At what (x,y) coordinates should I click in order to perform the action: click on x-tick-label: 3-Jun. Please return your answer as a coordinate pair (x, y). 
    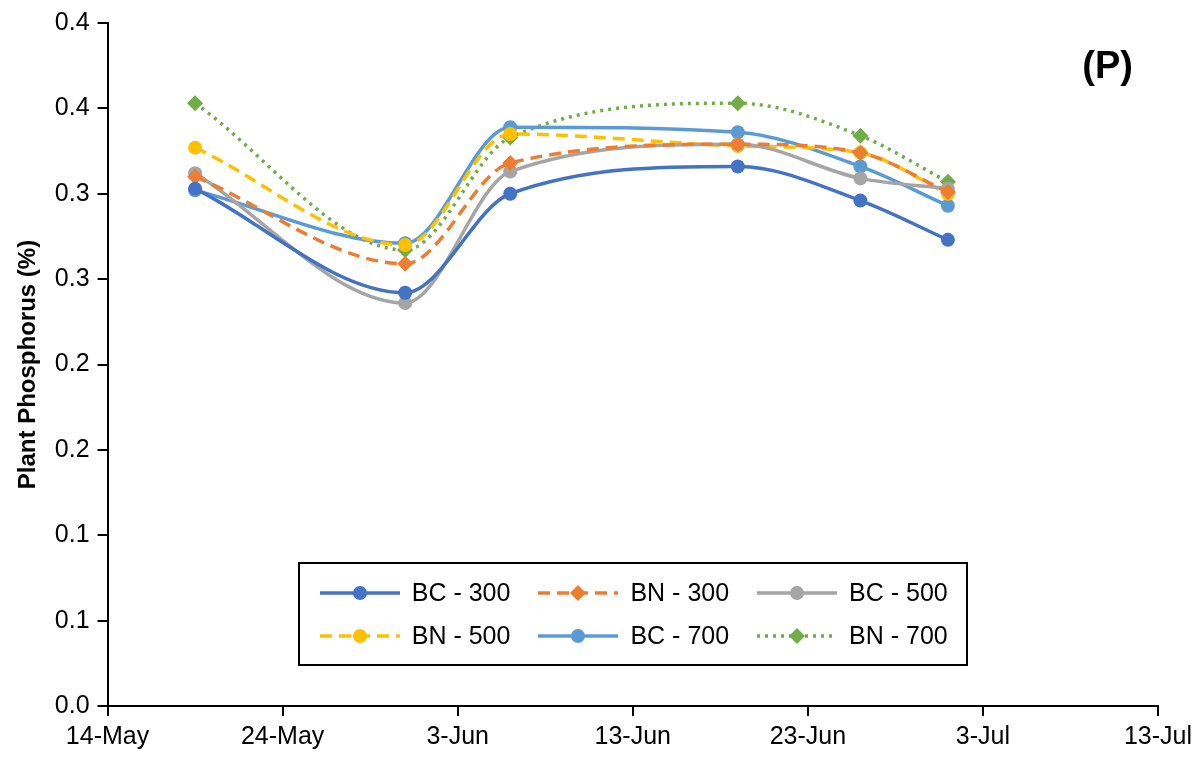
    Looking at the image, I should click on (457, 734).